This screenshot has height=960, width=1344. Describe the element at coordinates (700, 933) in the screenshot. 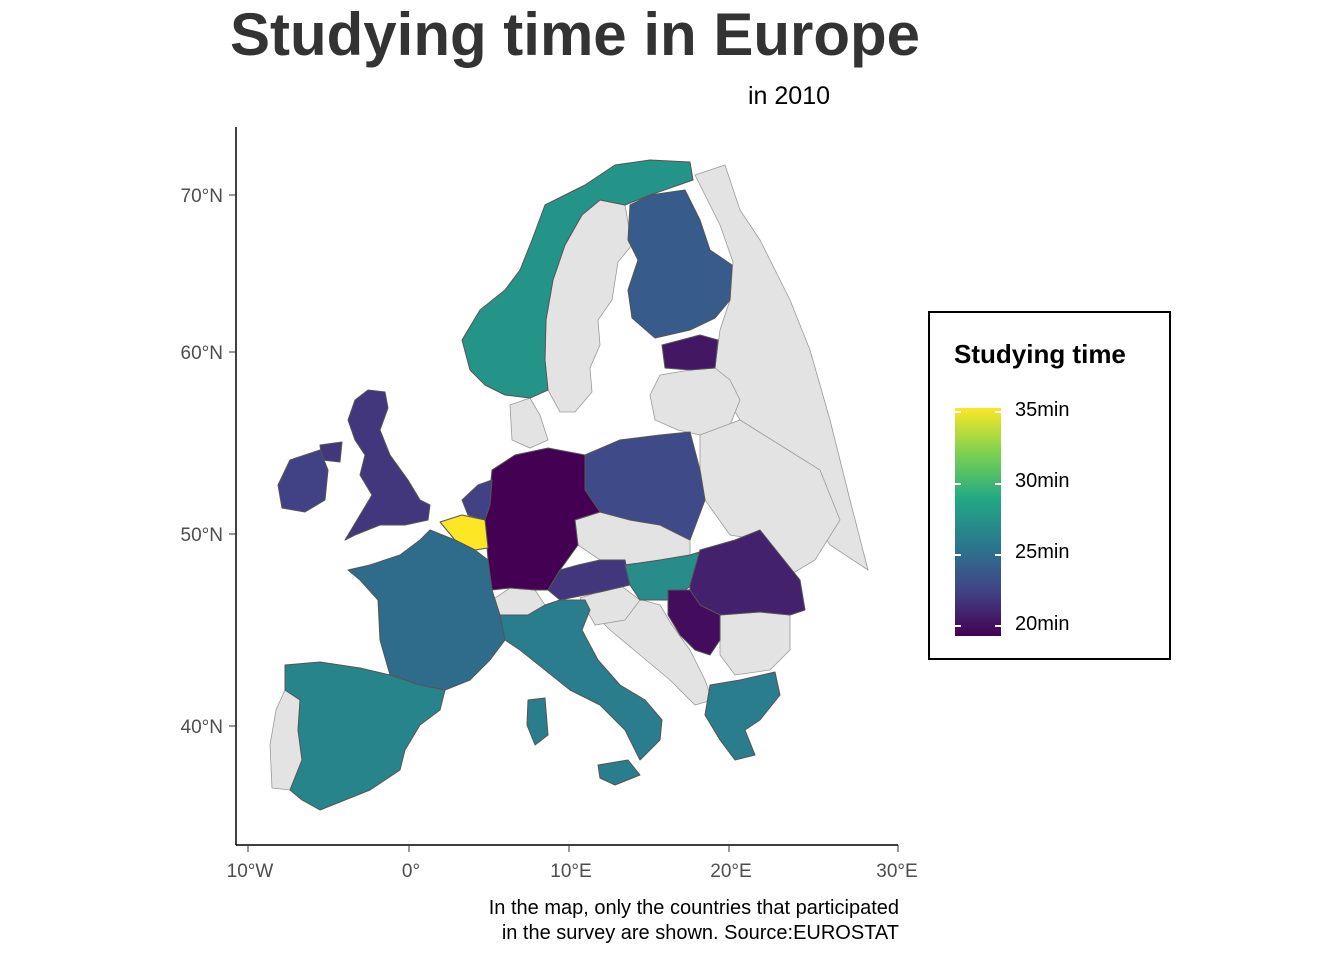

I see `caption-line-2: in the survey are shown. Source:EUROSTAT` at that location.